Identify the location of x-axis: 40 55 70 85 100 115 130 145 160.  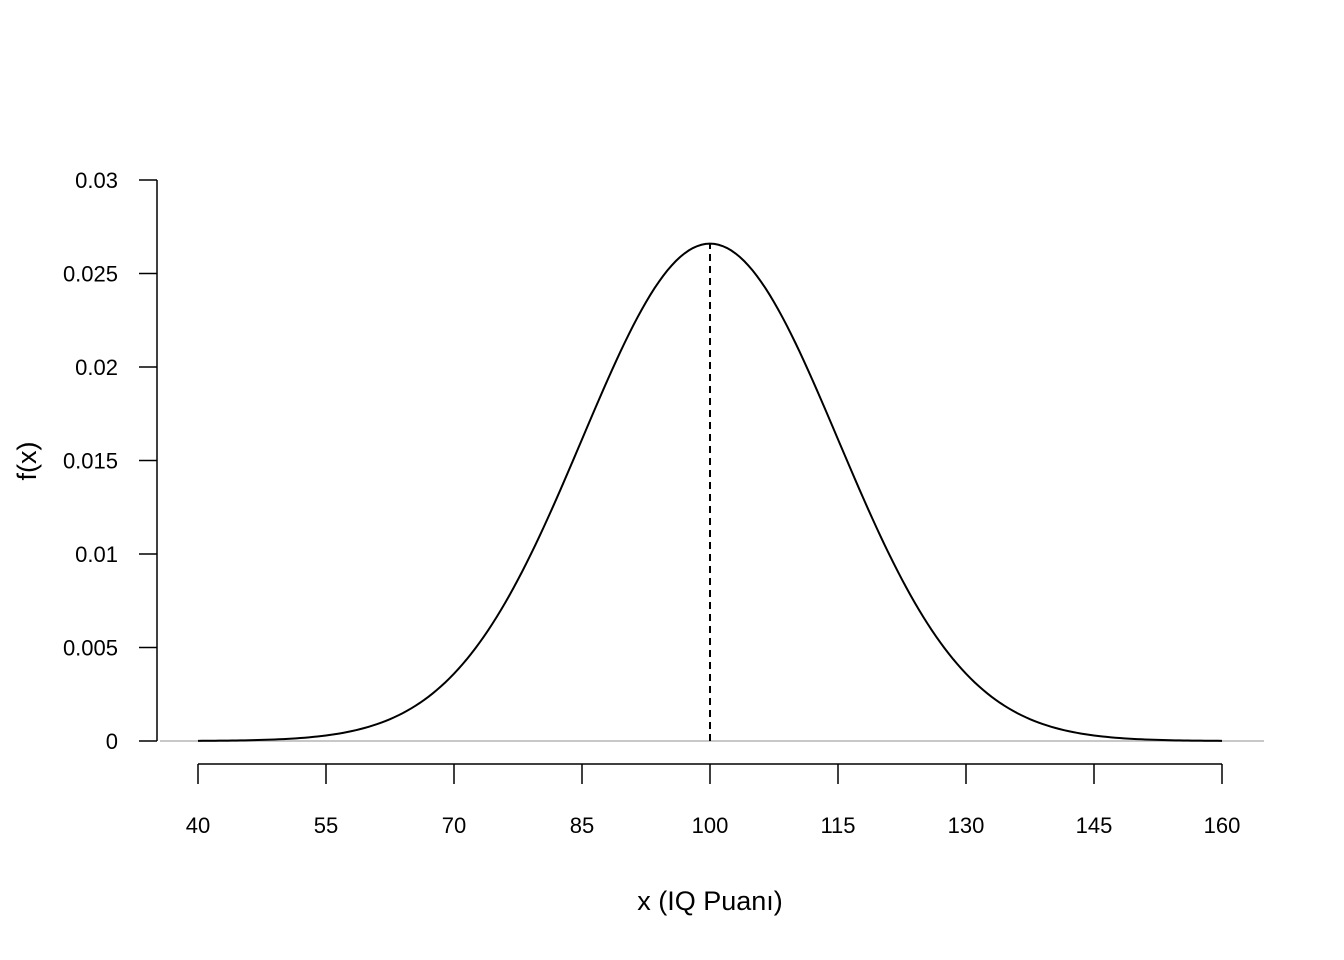
(713, 800).